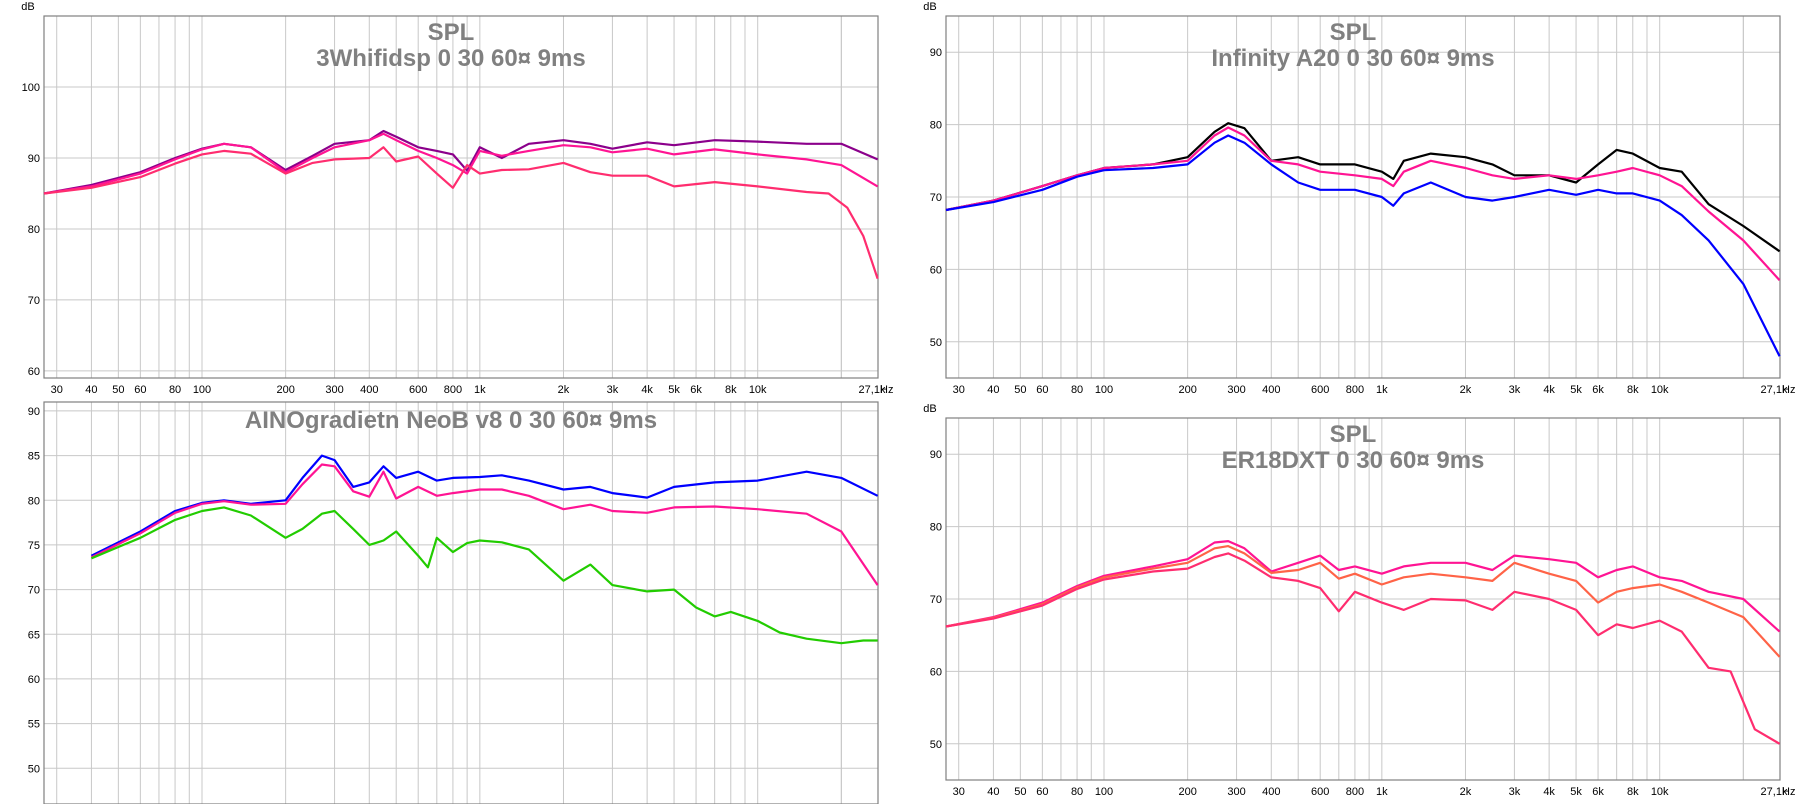 This screenshot has width=1800, height=804. I want to click on y-tick-label: 75, so click(34, 546).